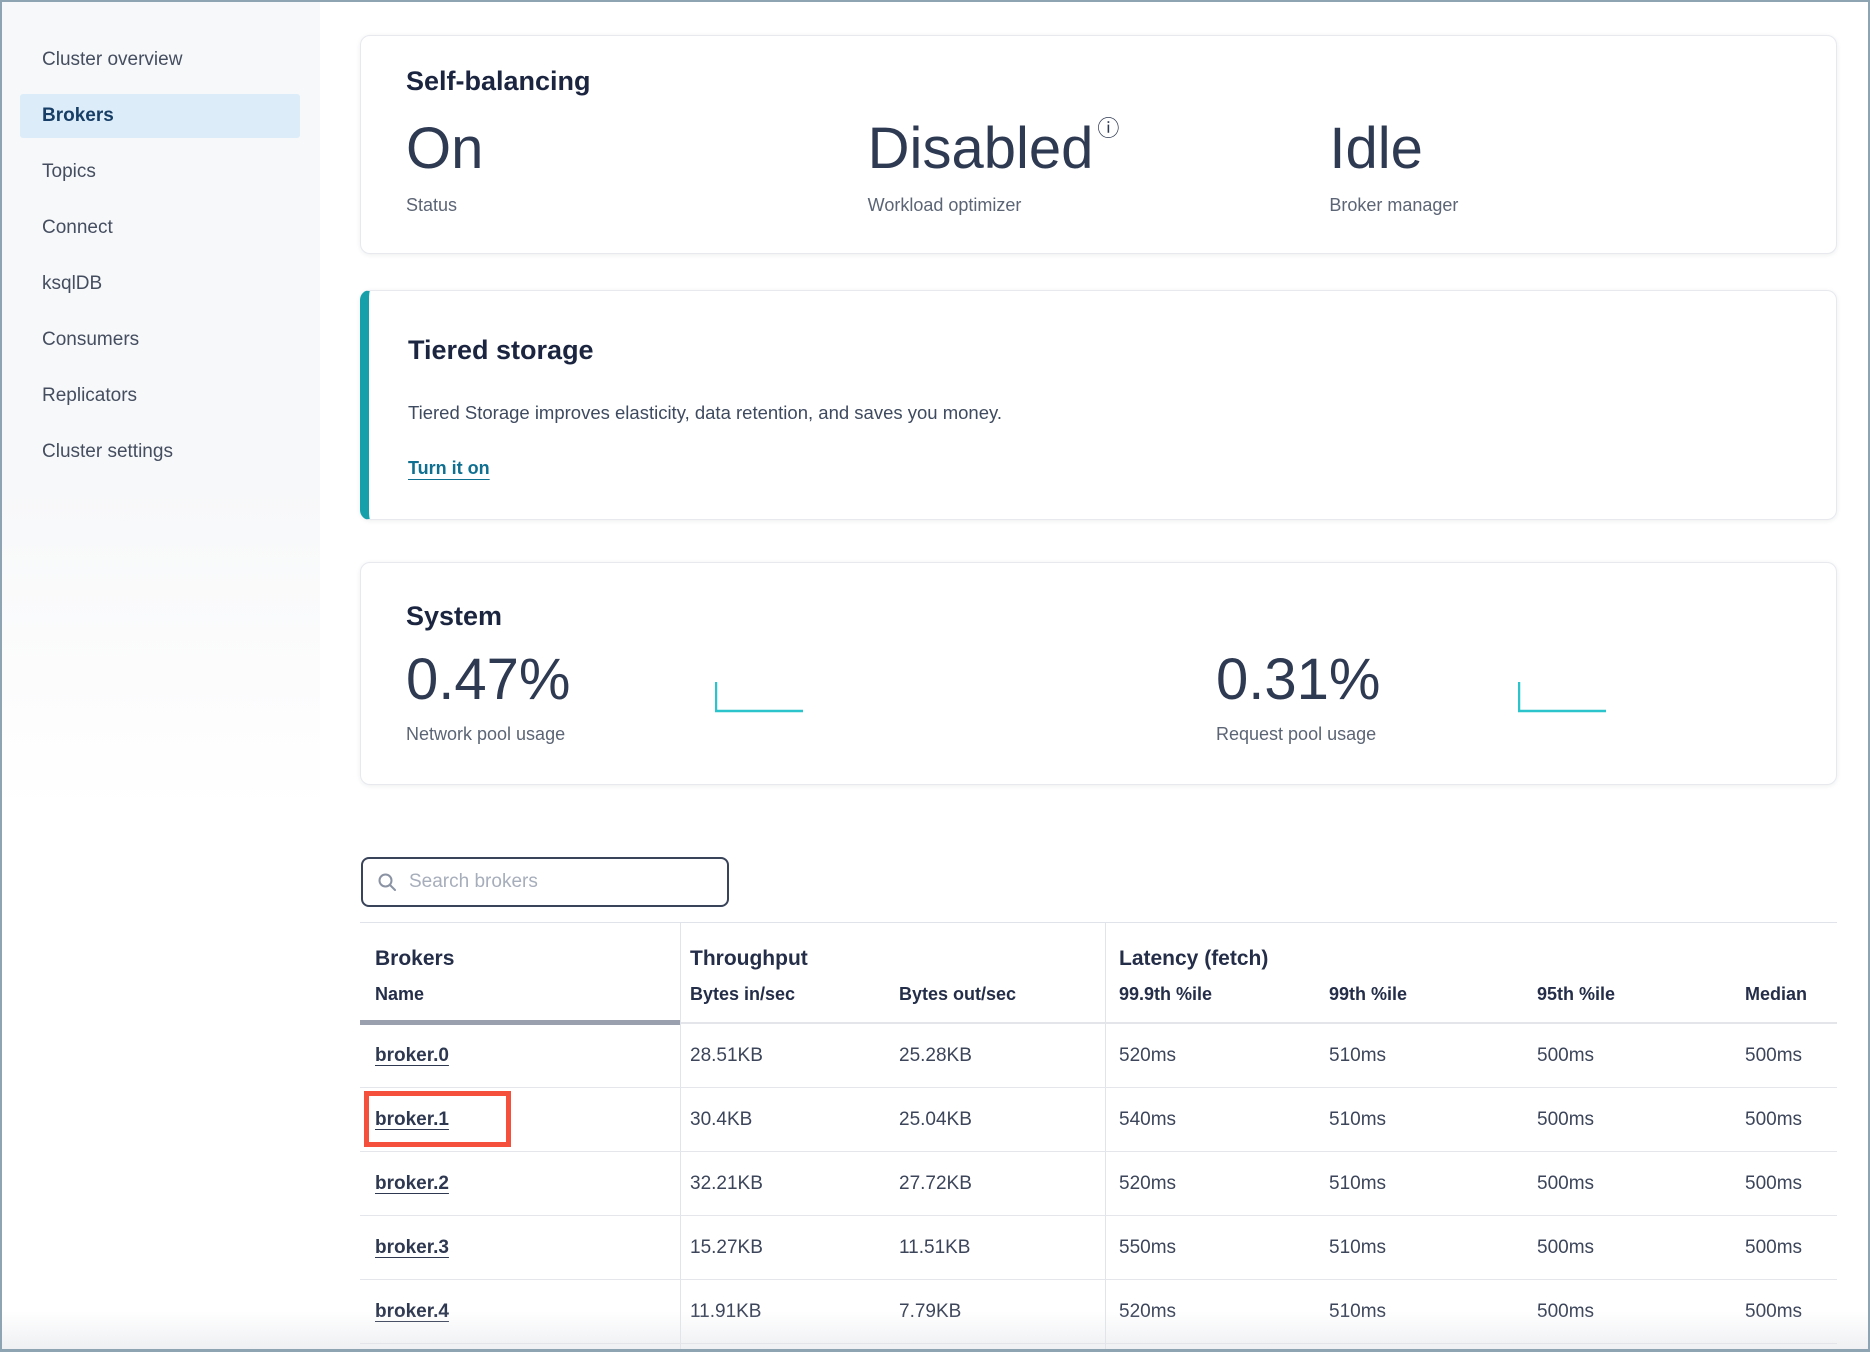 Image resolution: width=1870 pixels, height=1352 pixels. I want to click on sidebar-item-ksqldb: ksqlDB, so click(161, 284).